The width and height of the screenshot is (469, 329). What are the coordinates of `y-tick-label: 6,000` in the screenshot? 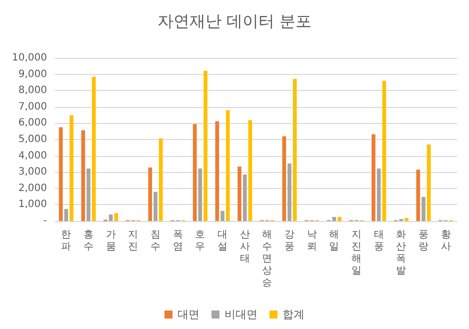 It's located at (32, 123).